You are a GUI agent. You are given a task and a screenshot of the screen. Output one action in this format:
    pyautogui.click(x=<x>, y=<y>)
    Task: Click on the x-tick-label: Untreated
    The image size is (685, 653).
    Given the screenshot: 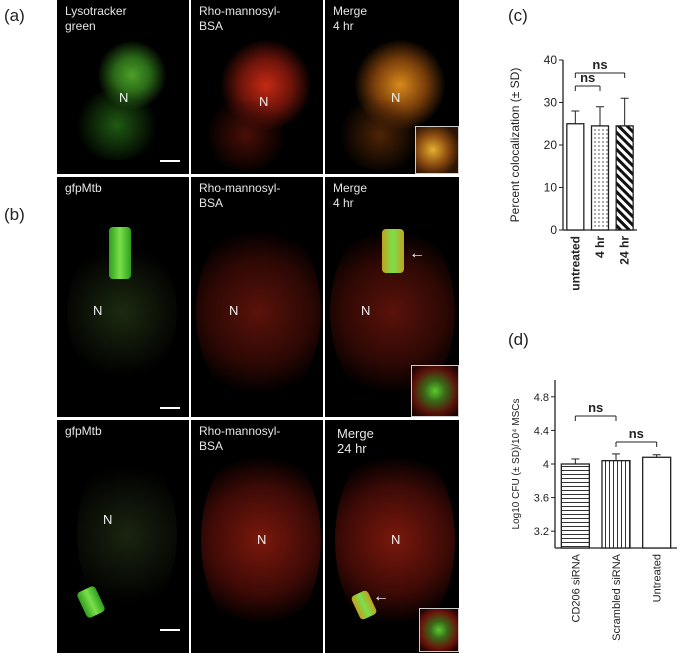 What is the action you would take?
    pyautogui.click(x=658, y=578)
    